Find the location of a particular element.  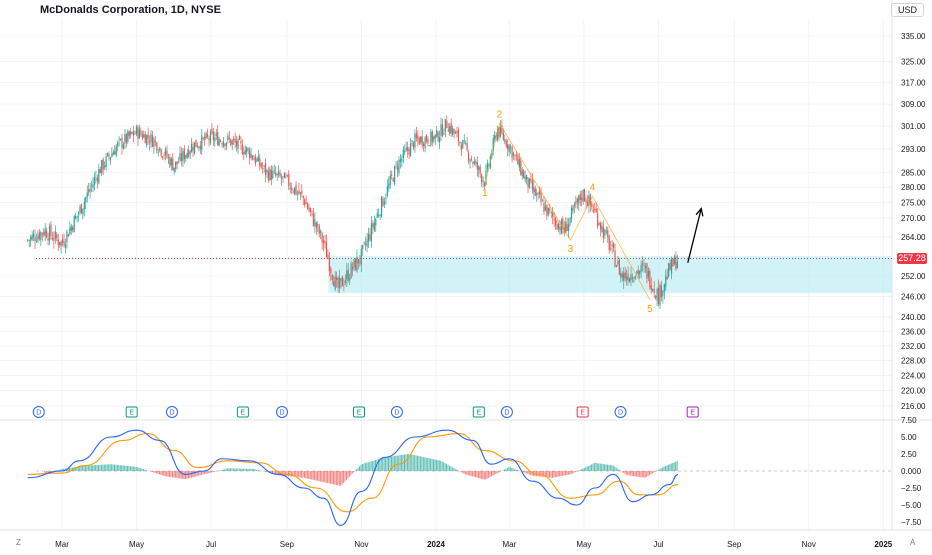

macd-axis-tick: −2.50 is located at coordinates (911, 488).